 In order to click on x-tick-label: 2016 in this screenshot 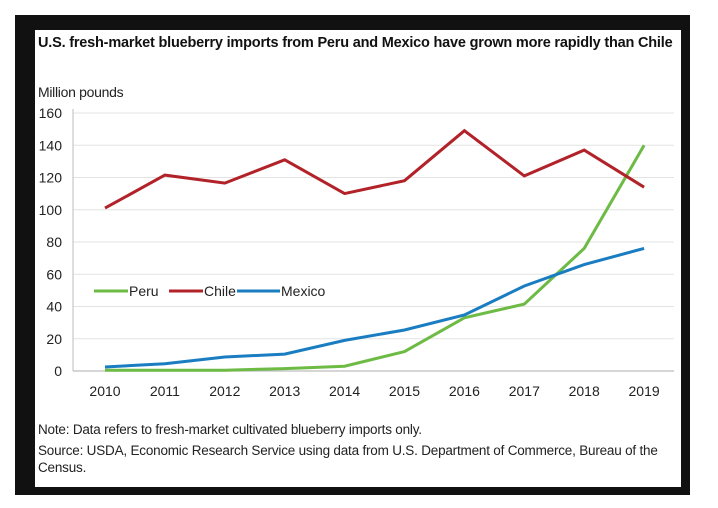, I will do `click(464, 391)`.